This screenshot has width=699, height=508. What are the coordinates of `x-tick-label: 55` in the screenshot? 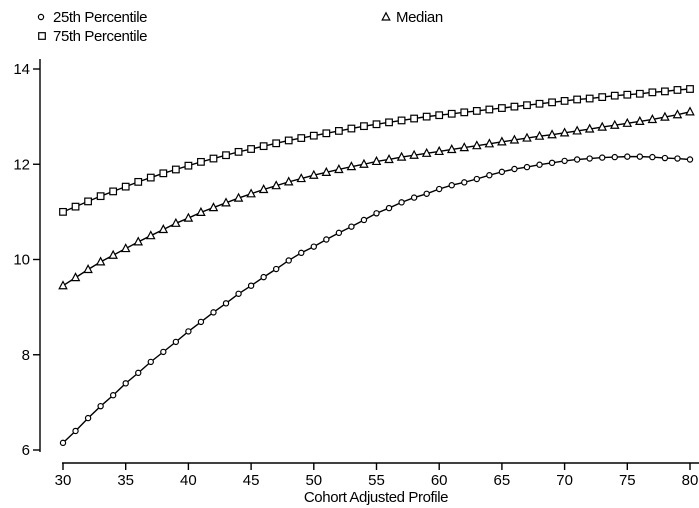 It's located at (376, 480).